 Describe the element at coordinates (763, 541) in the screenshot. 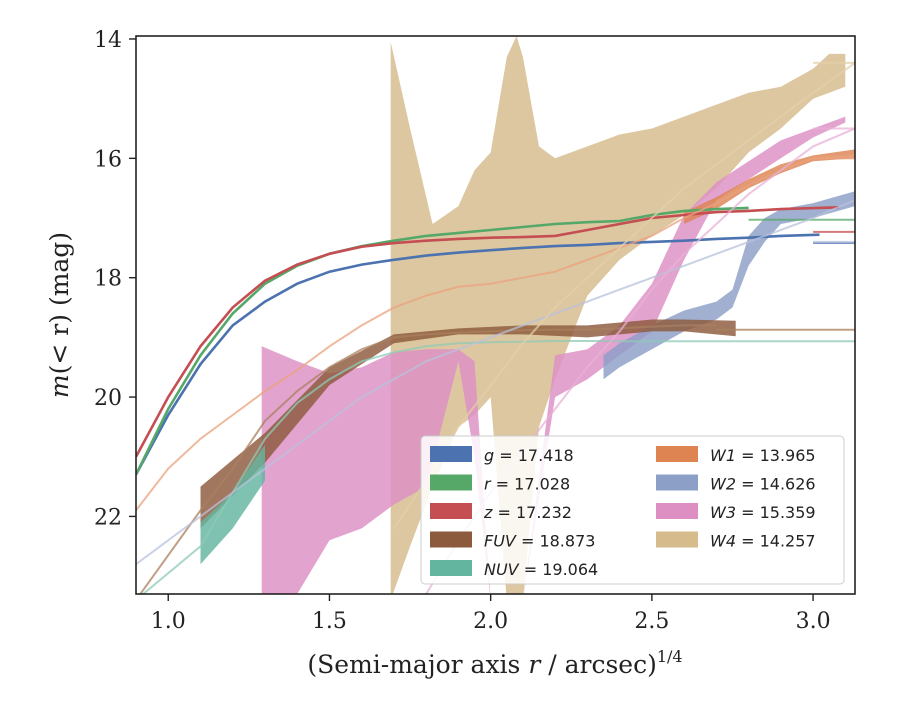

I see `legend-entry-w4: W4 = 14.257` at that location.